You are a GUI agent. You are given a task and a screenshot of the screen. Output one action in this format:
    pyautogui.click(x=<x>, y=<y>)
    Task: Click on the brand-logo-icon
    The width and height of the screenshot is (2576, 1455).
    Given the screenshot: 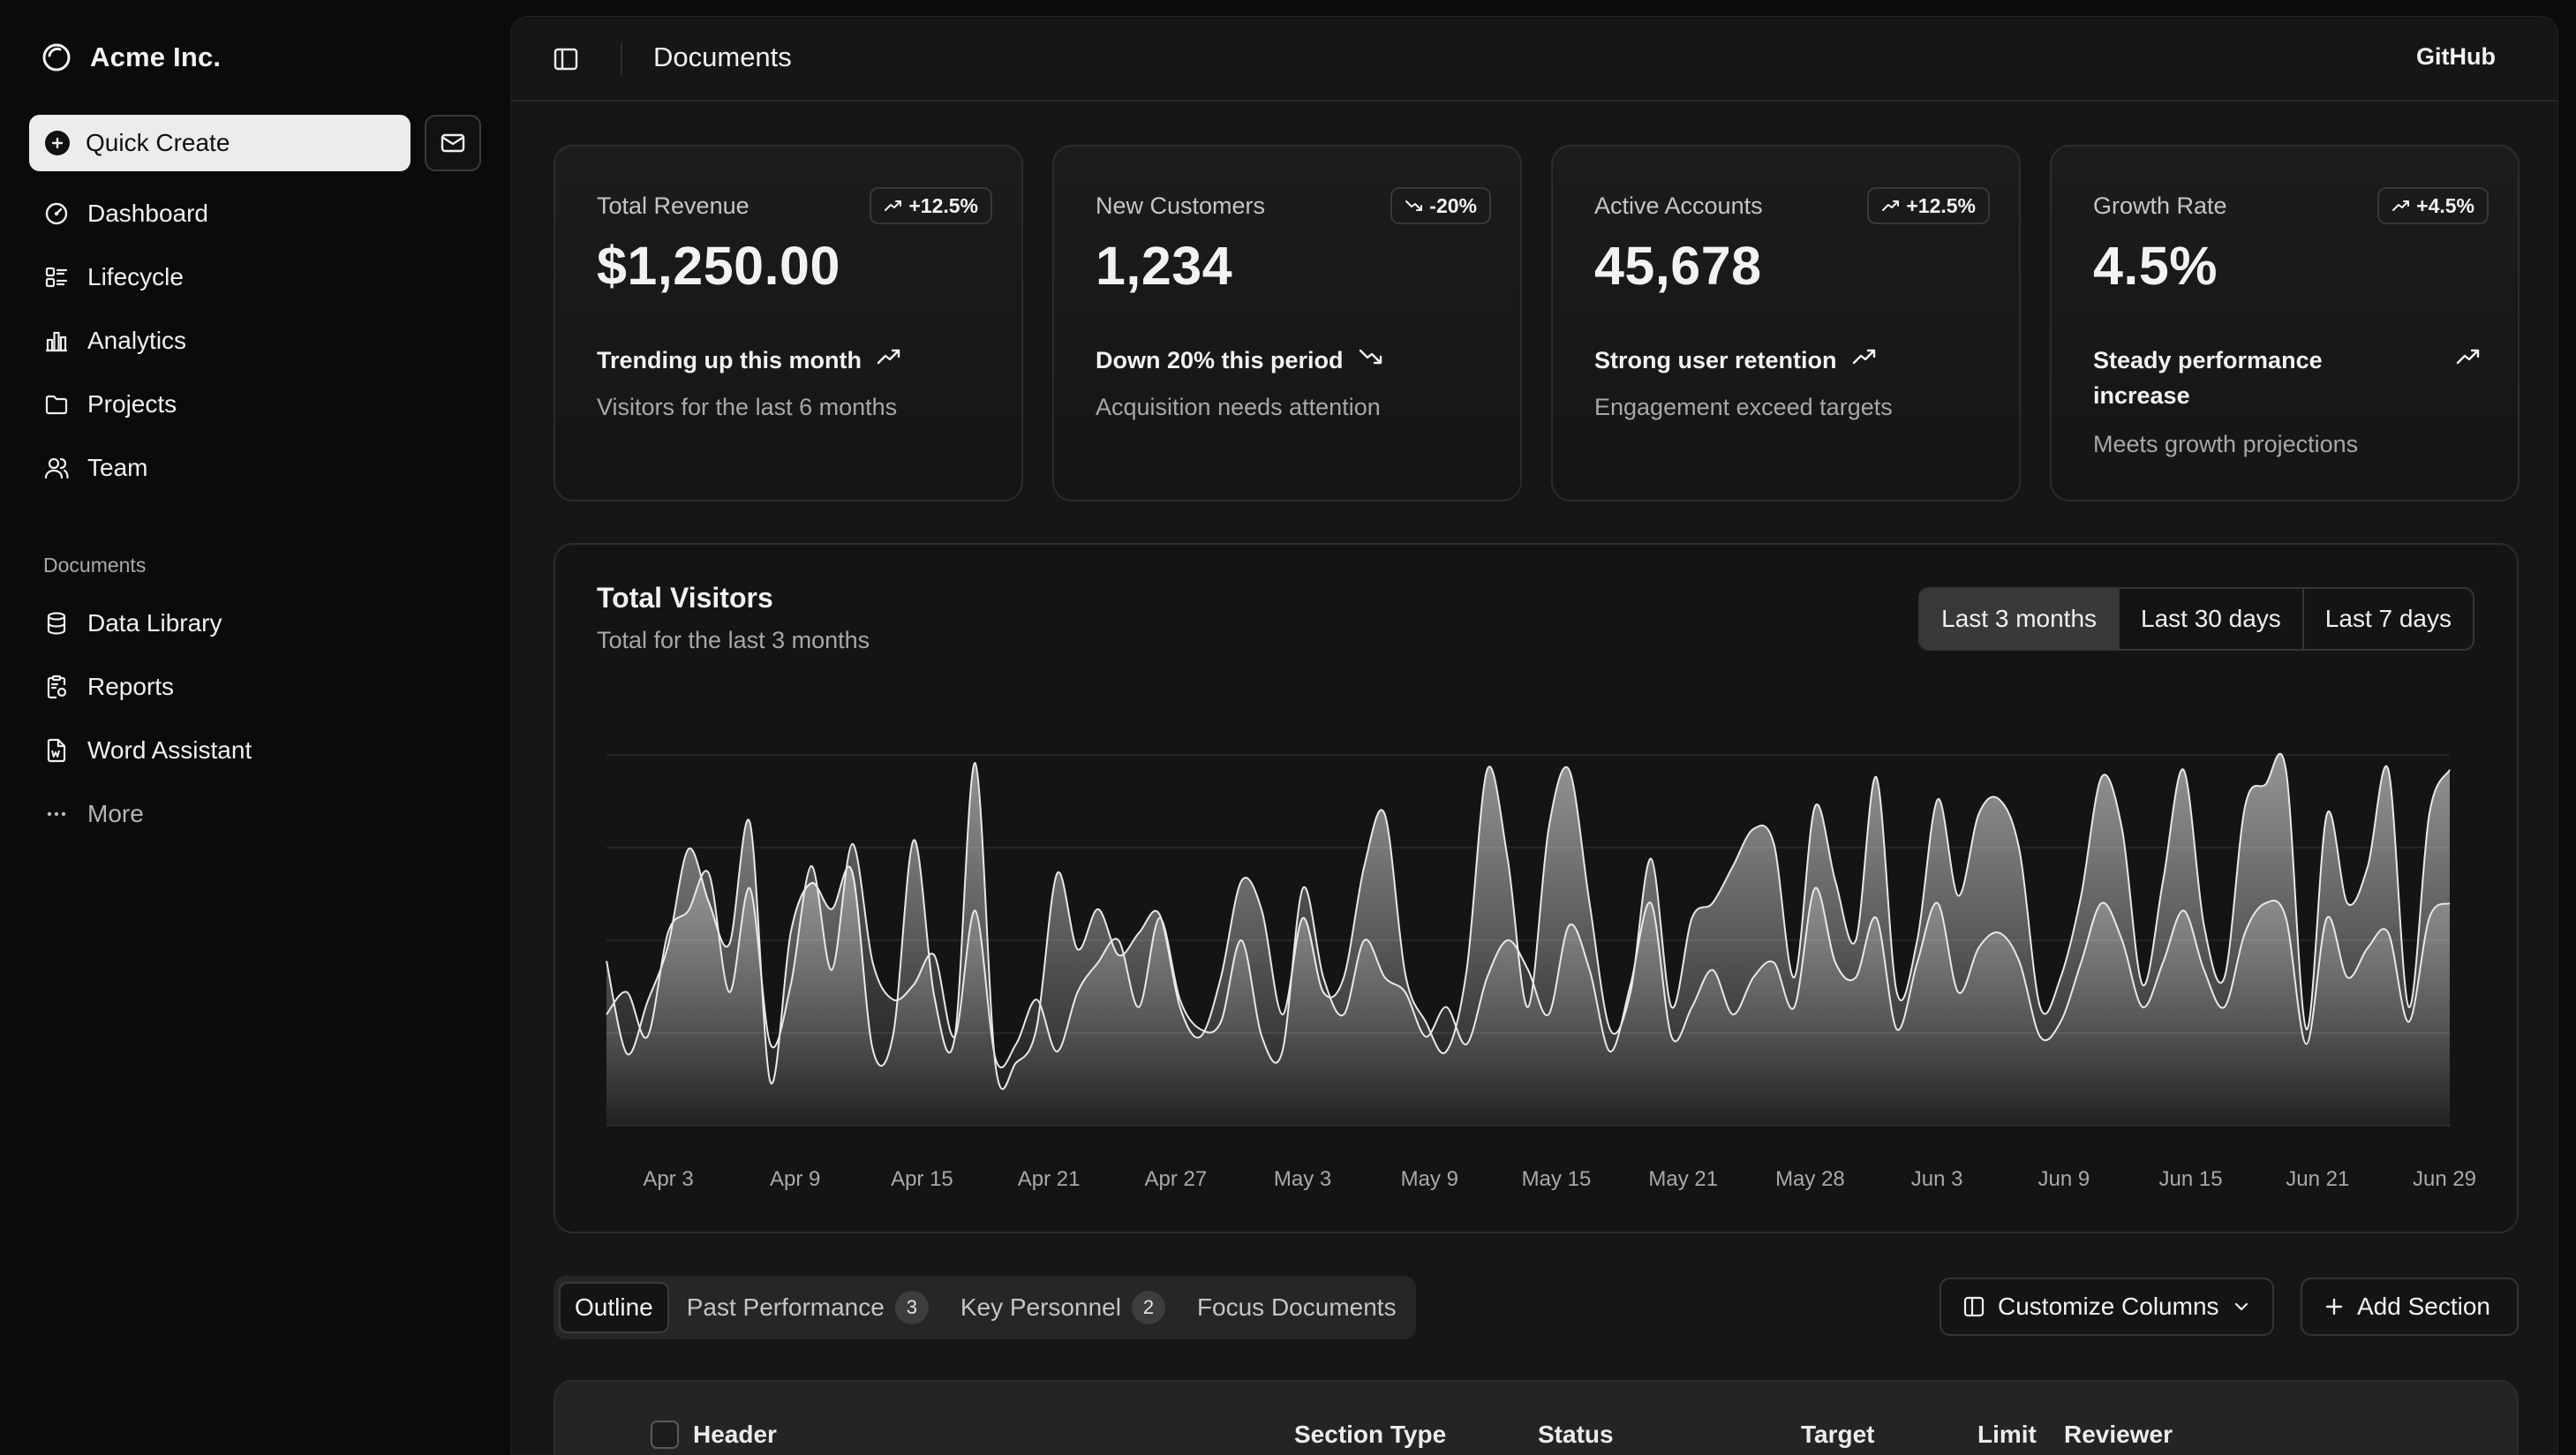 What is the action you would take?
    pyautogui.click(x=57, y=57)
    